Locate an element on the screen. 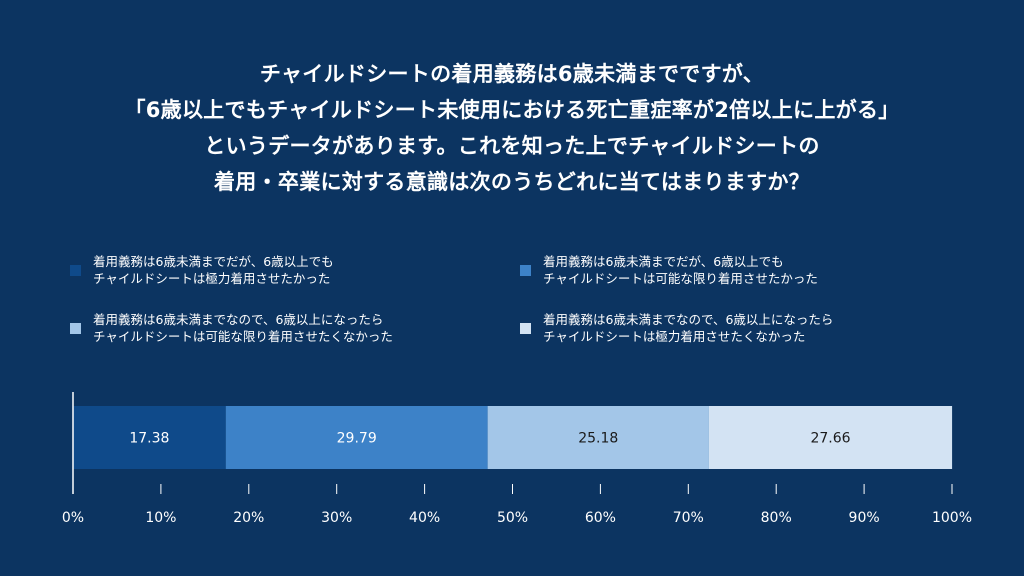  title-line-2: 「6歳以上でもチャイルドシート未使用における死亡重症率が2倍以上に上がる」 is located at coordinates (512, 110).